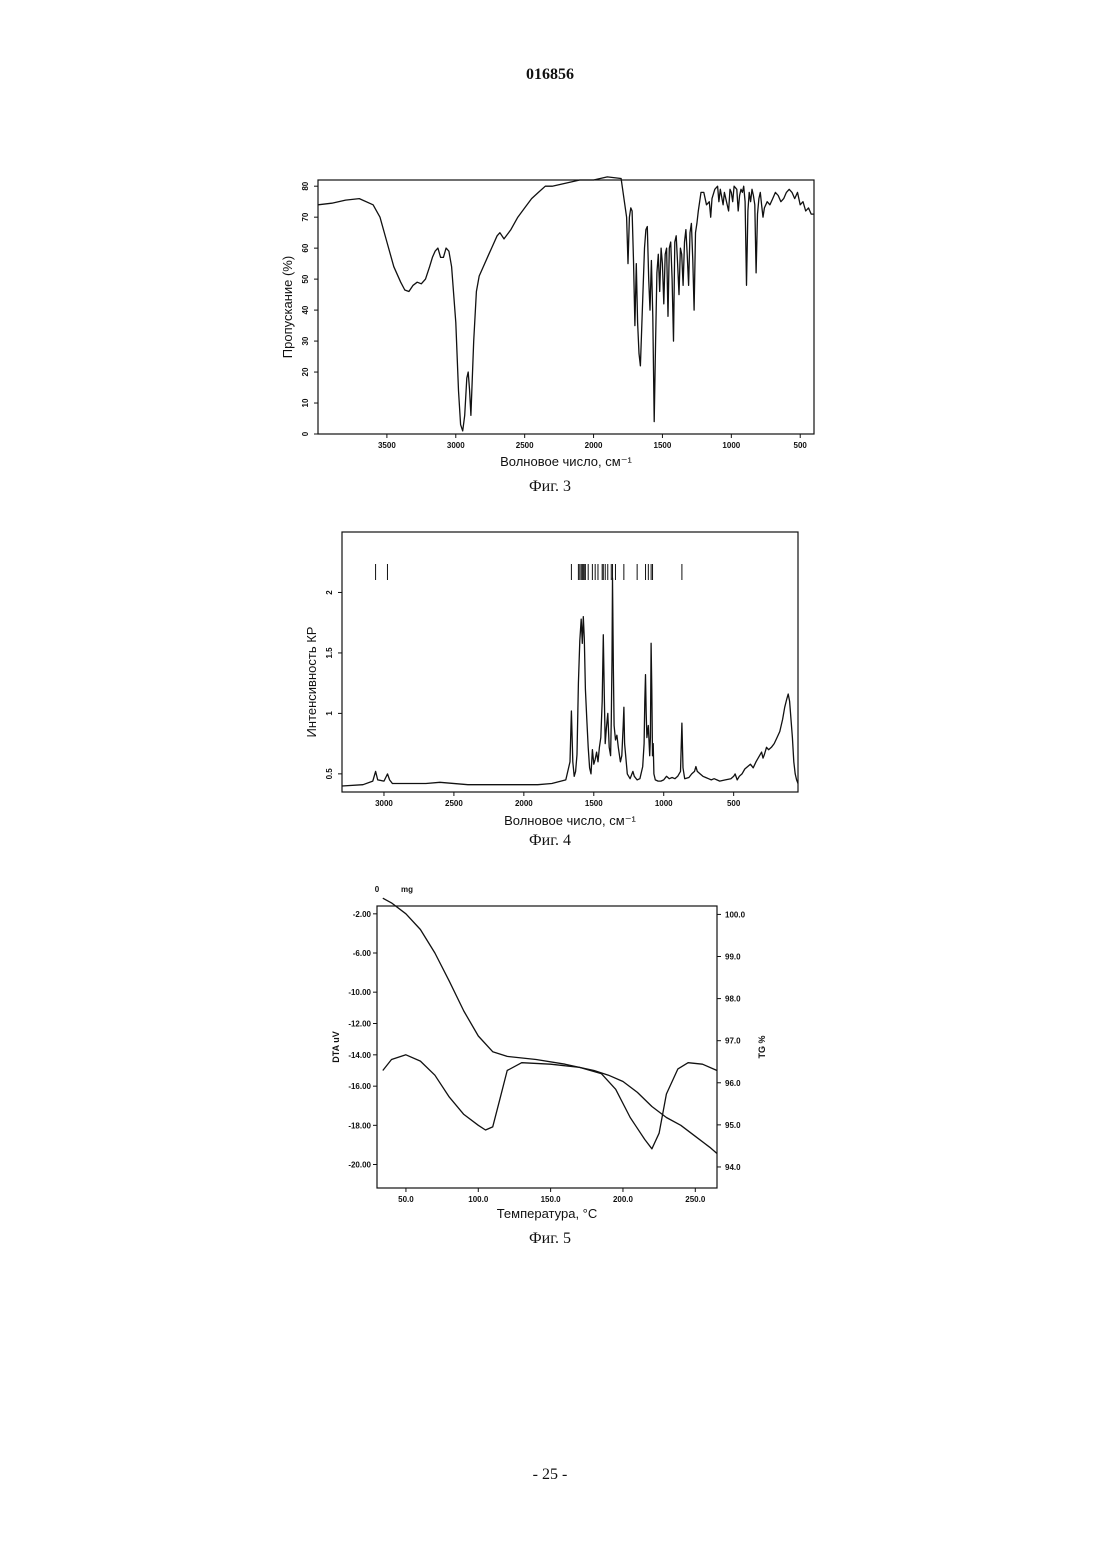  I want to click on y-right-axis-title: TG %, so click(762, 1046).